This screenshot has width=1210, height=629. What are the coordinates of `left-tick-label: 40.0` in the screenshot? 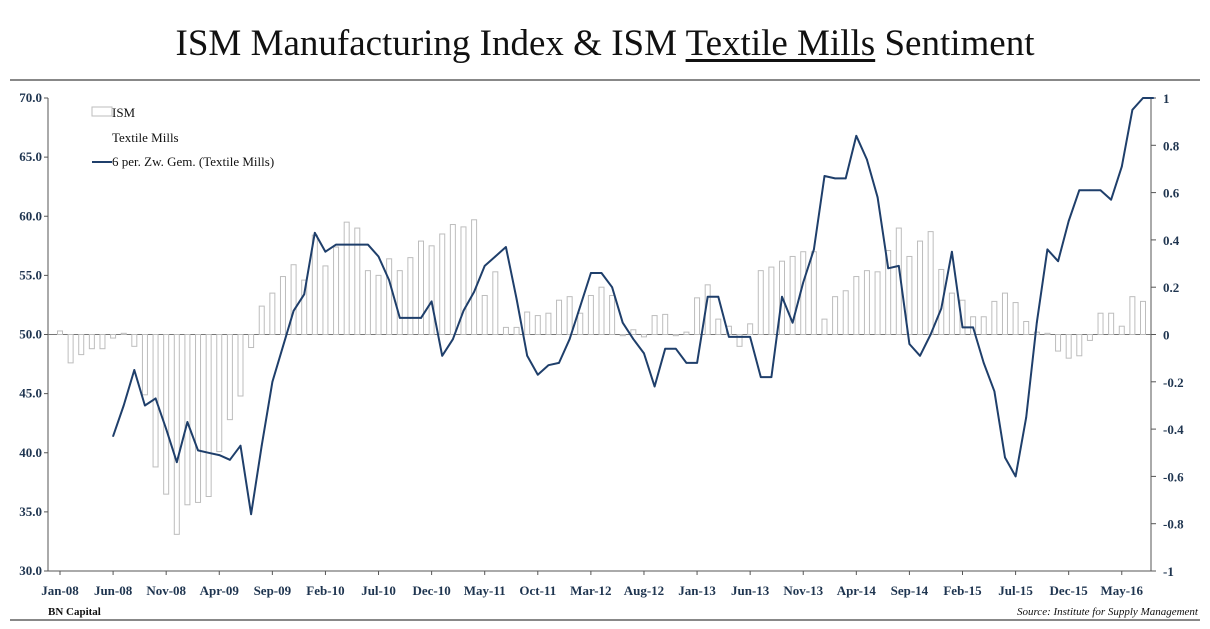 It's located at (30, 452).